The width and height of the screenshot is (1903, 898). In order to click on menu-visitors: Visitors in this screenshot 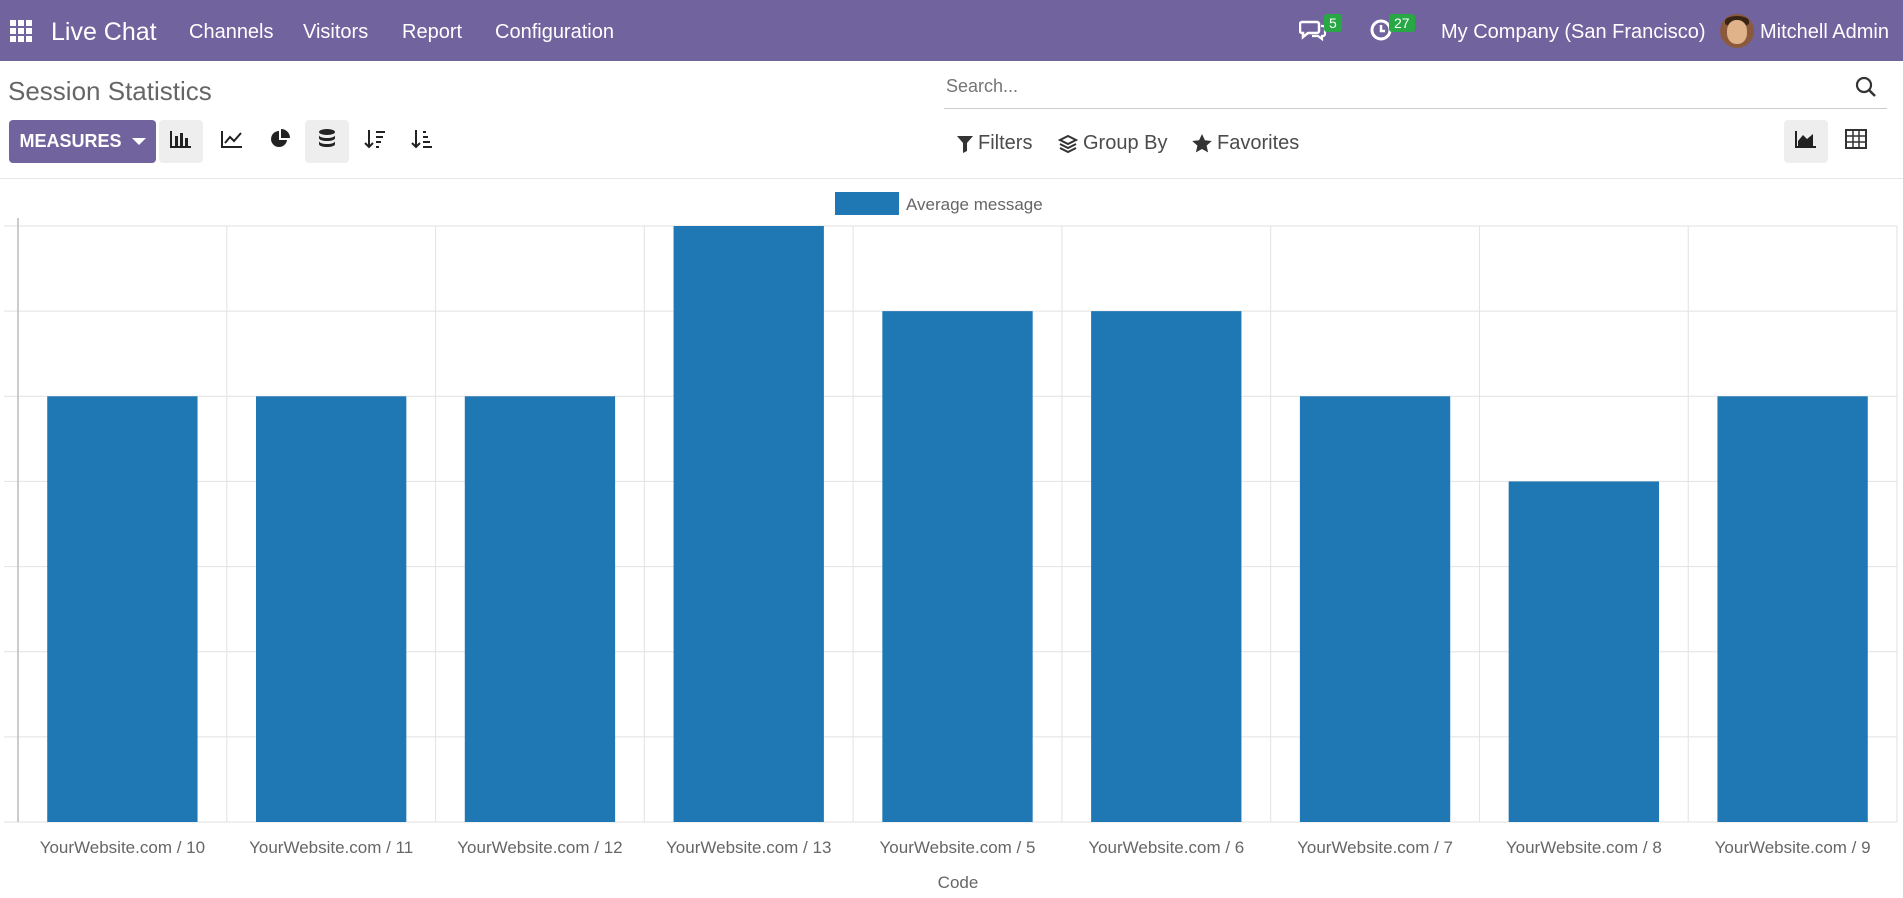, I will do `click(336, 32)`.